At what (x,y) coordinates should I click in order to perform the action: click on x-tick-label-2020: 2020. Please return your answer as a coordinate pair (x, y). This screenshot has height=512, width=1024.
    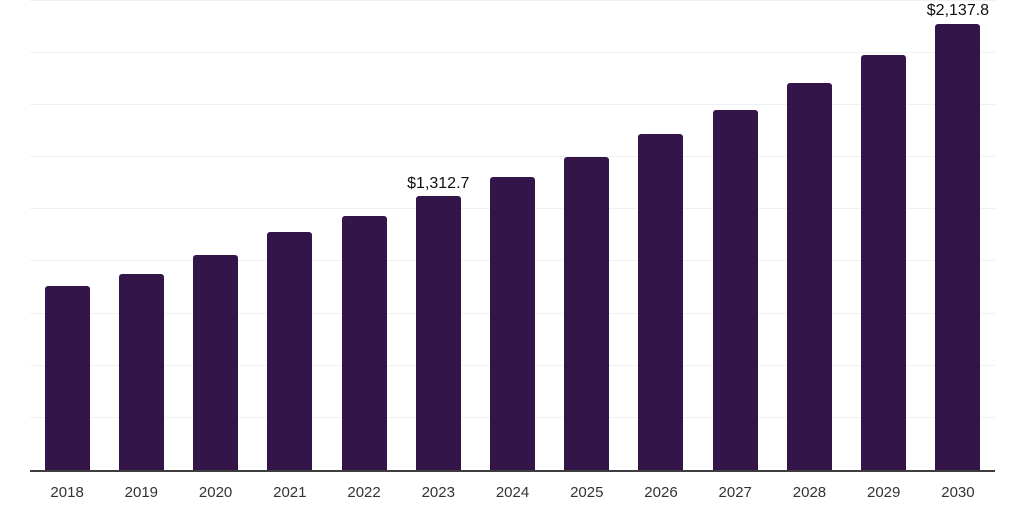
    Looking at the image, I should click on (215, 492).